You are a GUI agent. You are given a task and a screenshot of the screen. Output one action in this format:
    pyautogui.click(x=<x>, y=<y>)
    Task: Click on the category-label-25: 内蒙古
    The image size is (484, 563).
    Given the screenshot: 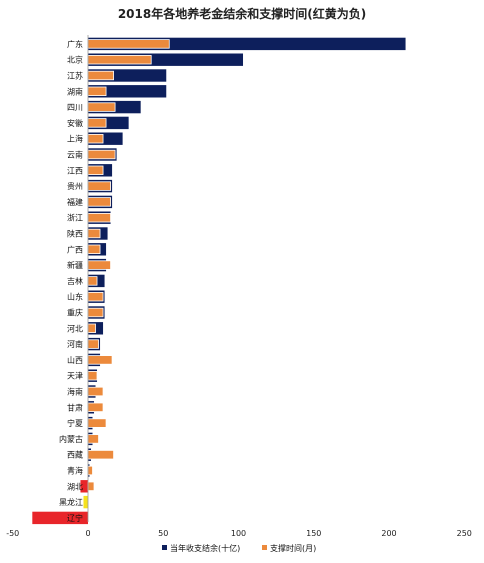 What is the action you would take?
    pyautogui.click(x=71, y=439)
    